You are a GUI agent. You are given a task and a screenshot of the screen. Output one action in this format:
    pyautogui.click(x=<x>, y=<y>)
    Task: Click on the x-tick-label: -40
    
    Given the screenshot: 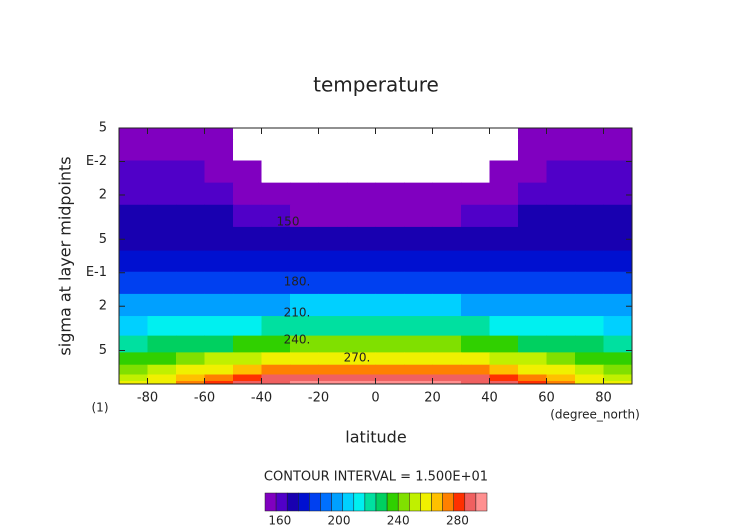 What is the action you would take?
    pyautogui.click(x=261, y=398)
    